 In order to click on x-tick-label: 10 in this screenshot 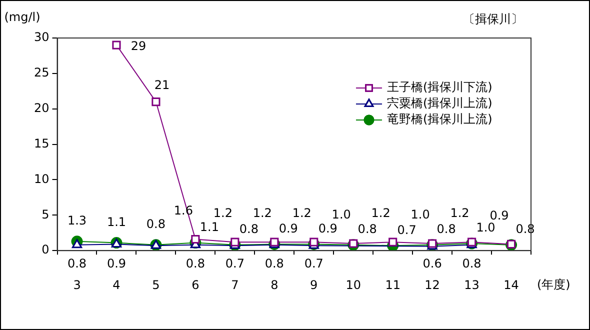, I will do `click(353, 285)`.